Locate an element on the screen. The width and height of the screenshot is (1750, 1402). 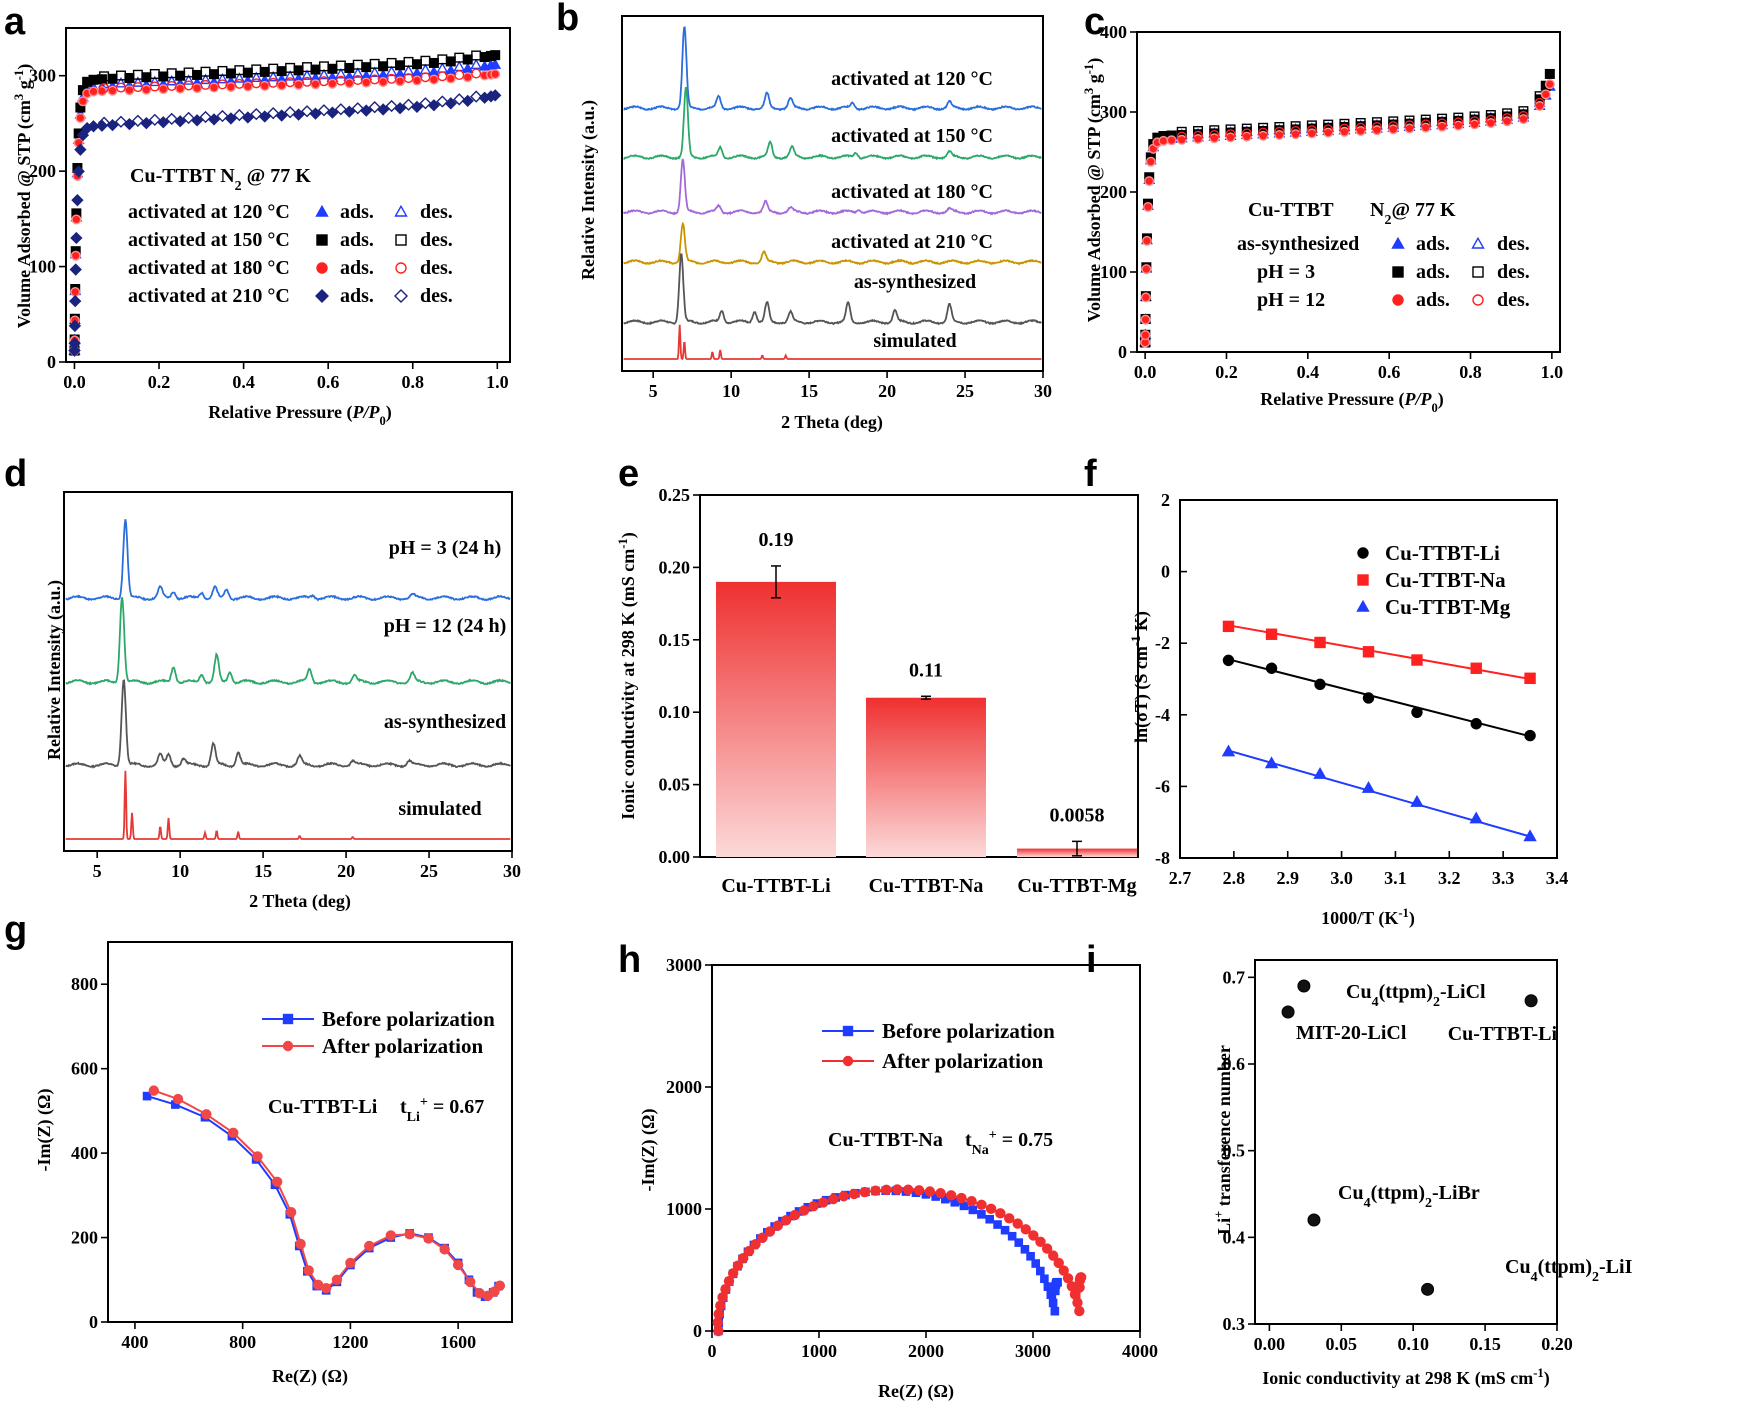
y-tick-label: 0 is located at coordinates (51, 362).